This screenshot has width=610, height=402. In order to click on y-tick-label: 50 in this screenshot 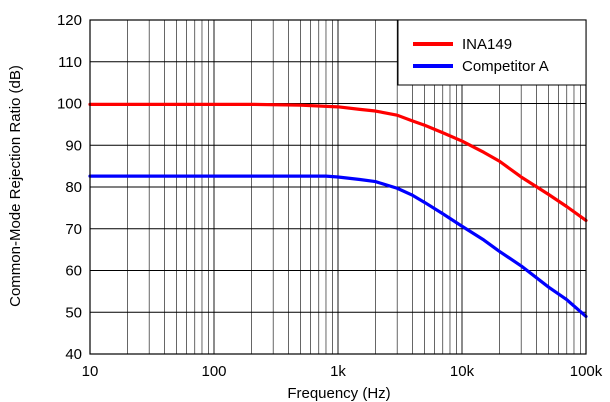, I will do `click(73, 312)`.